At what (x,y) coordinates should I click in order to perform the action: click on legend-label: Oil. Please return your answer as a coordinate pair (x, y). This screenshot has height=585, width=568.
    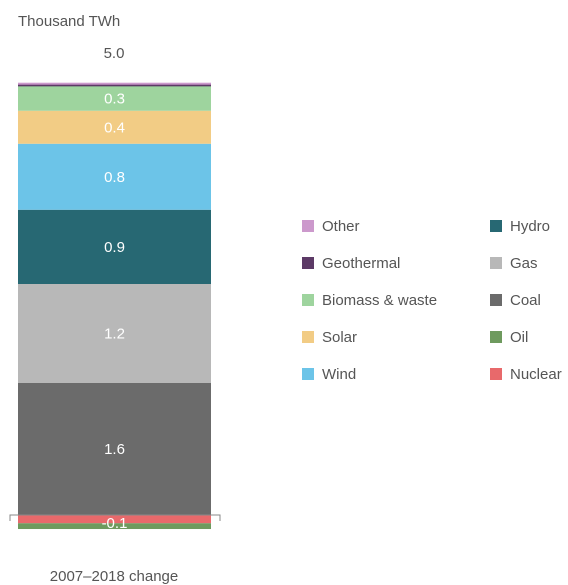
    Looking at the image, I should click on (519, 337).